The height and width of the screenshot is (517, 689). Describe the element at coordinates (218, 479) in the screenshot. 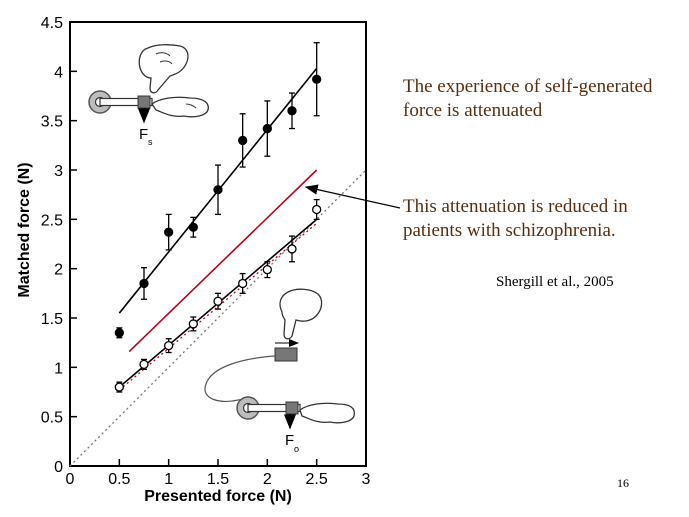

I see `x-tick-label: 1.5` at that location.